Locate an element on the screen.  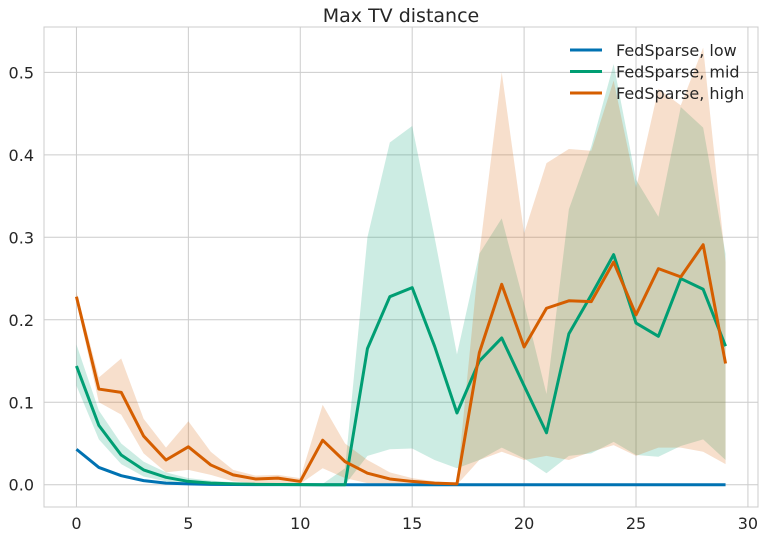
y-tick-label: 0.2 is located at coordinates (21, 320).